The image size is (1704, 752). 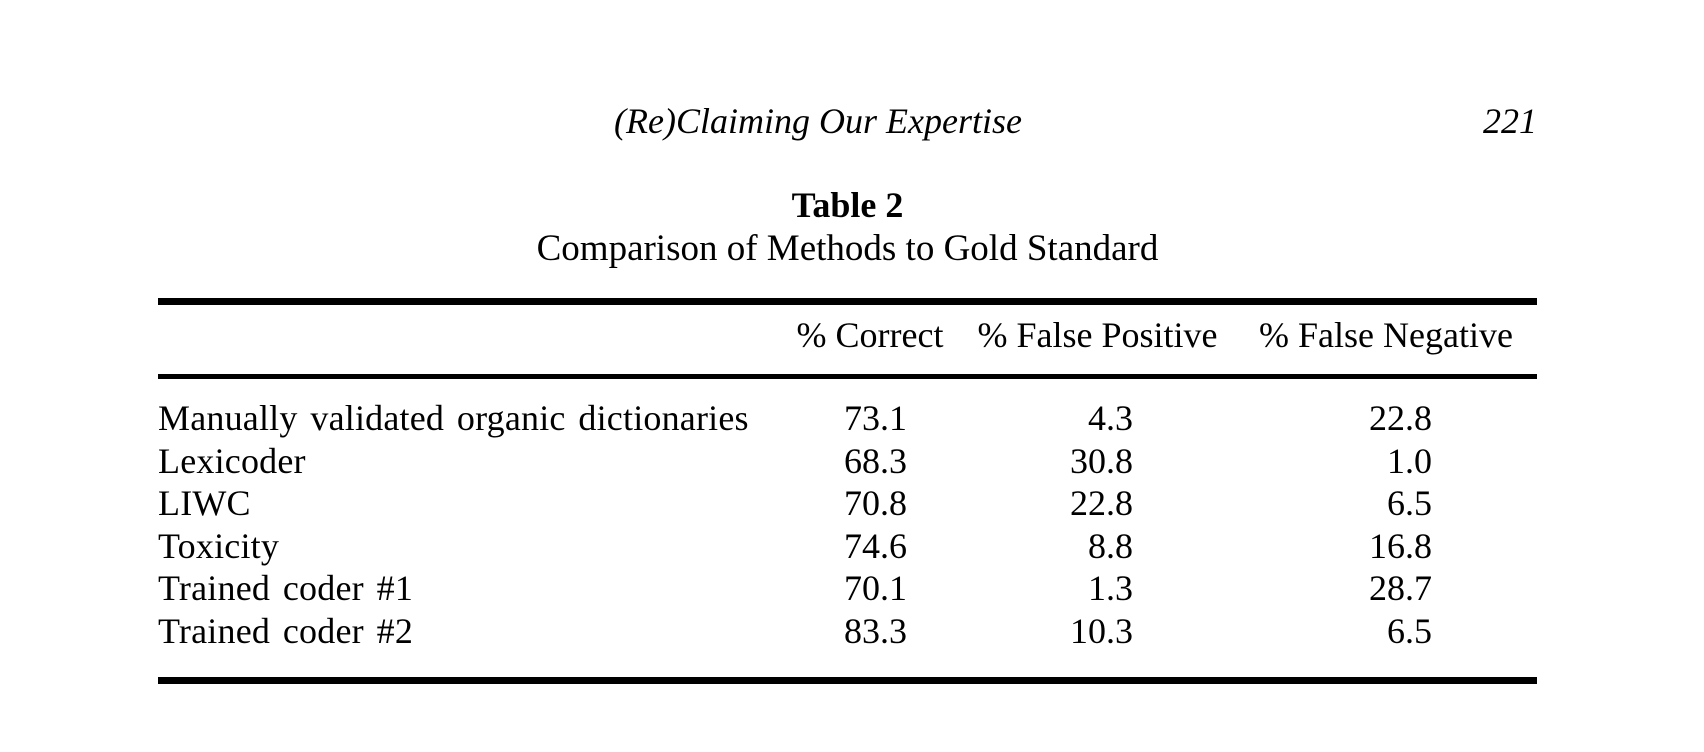 I want to click on row-label: Trained coder #2, so click(x=286, y=630).